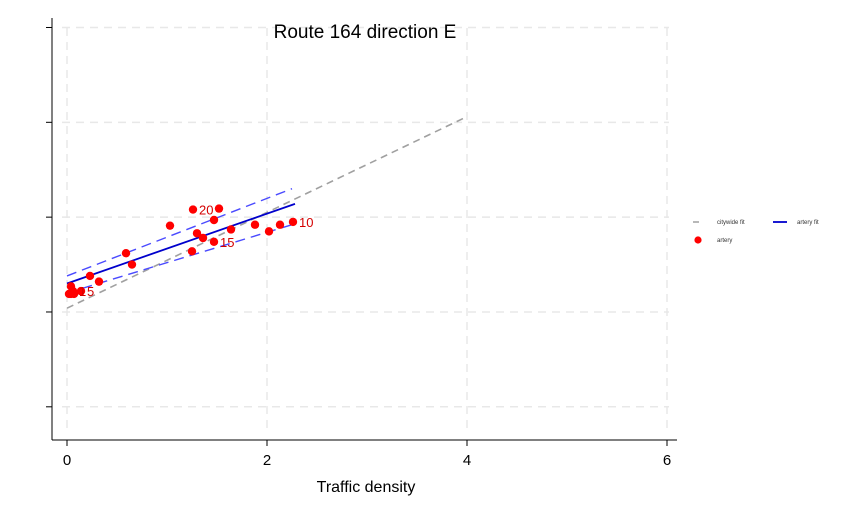  I want to click on legend: citywide fit artery fit artery, so click(756, 232).